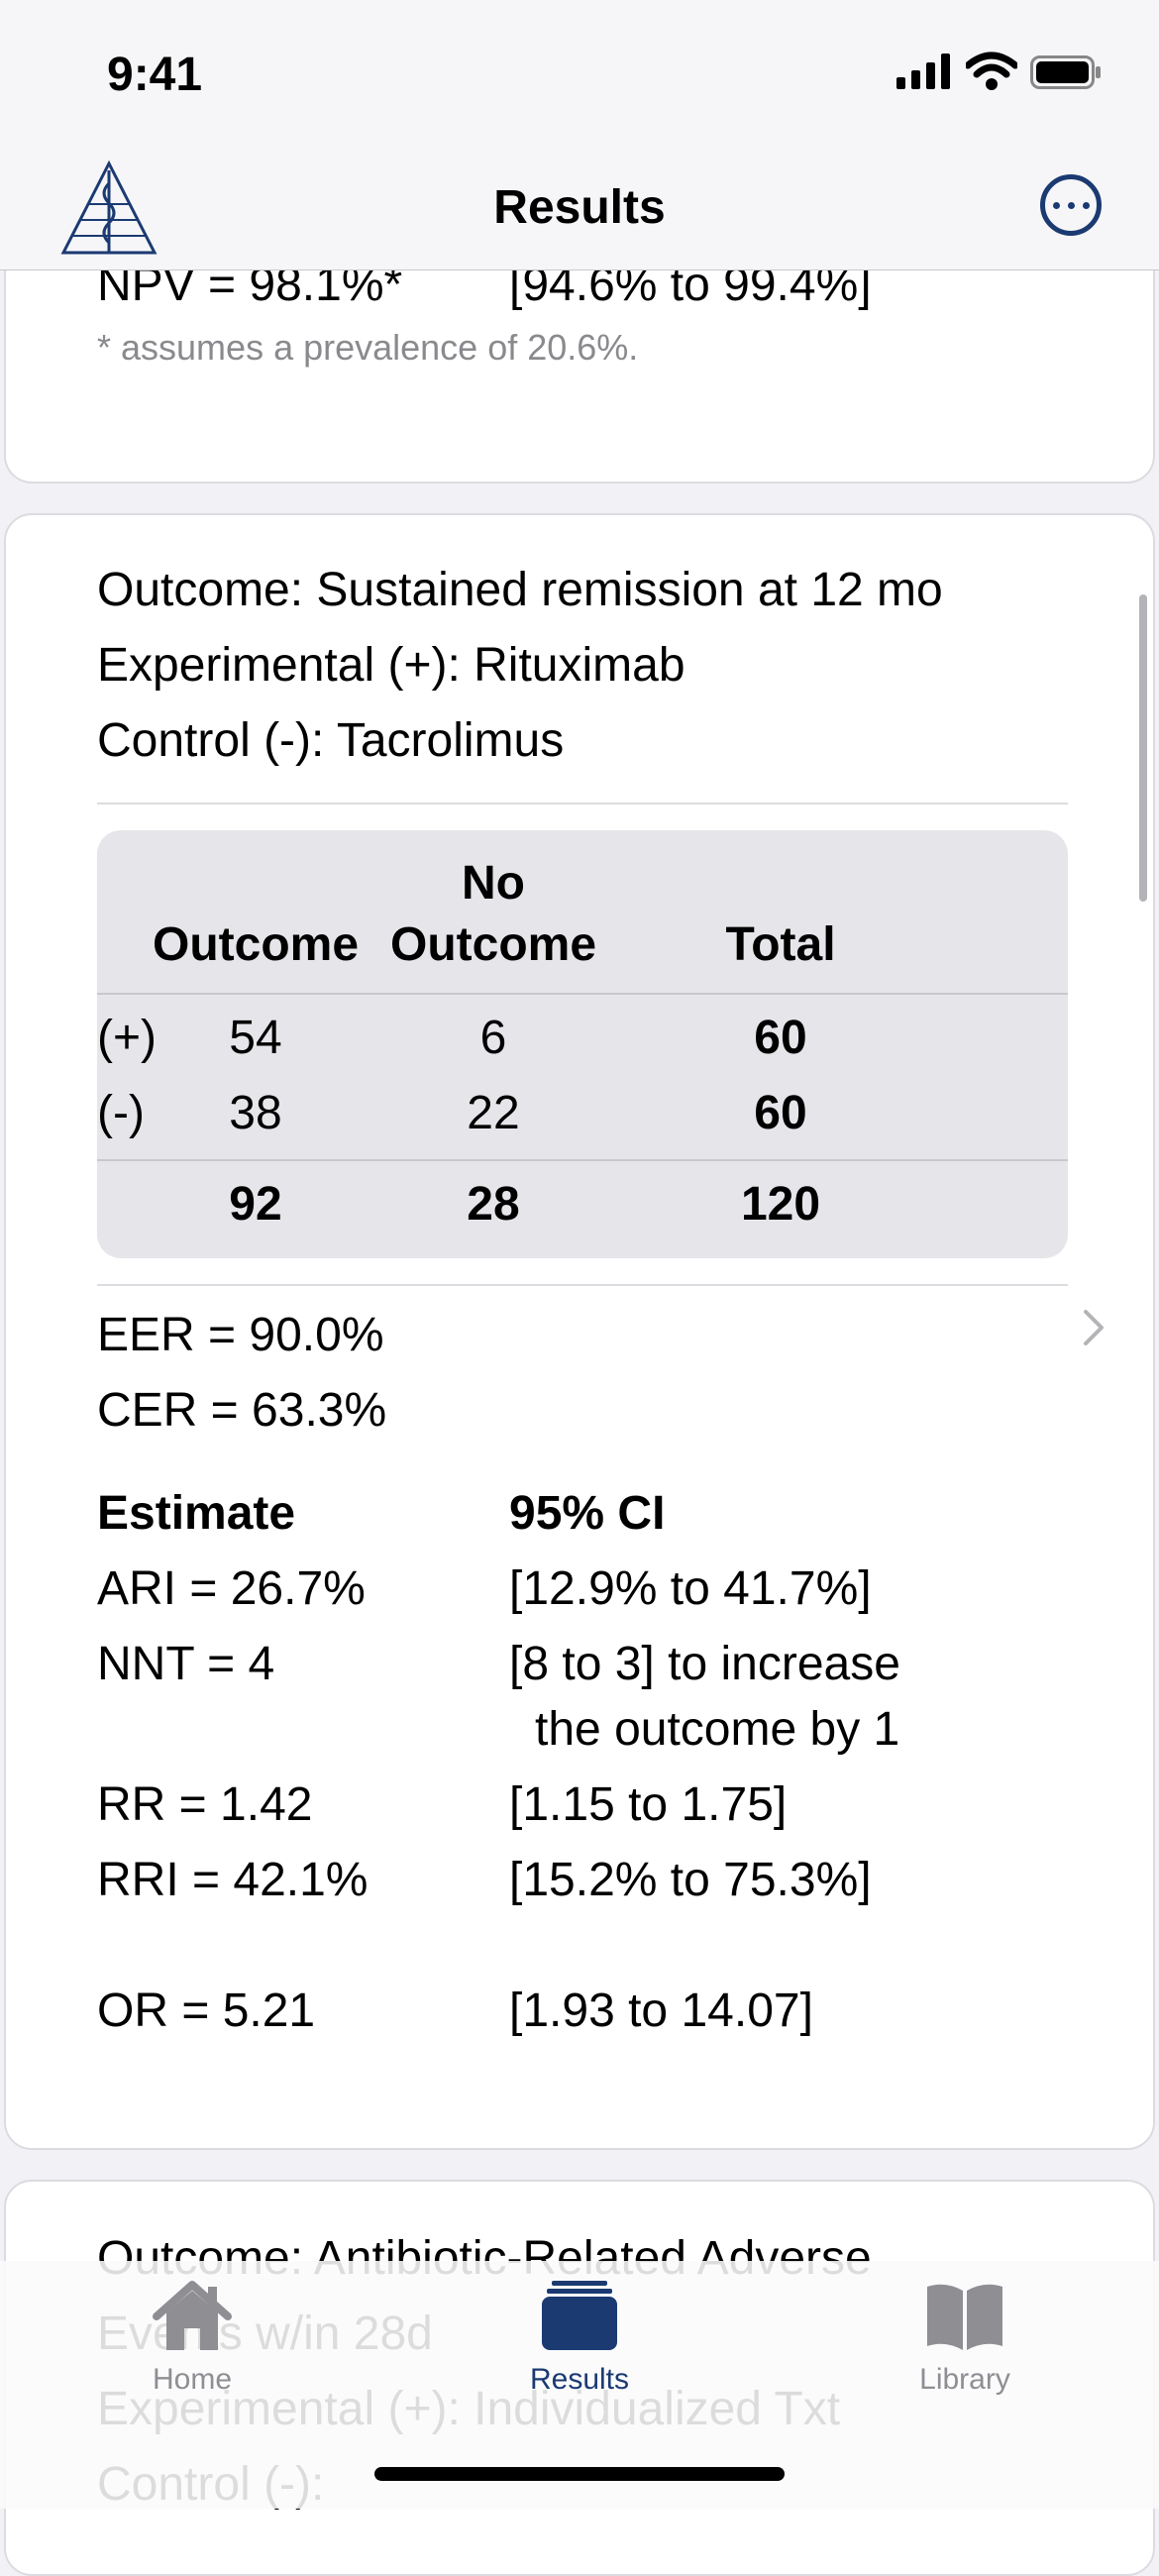 The width and height of the screenshot is (1159, 2576). I want to click on tab-results: Results, so click(579, 2329).